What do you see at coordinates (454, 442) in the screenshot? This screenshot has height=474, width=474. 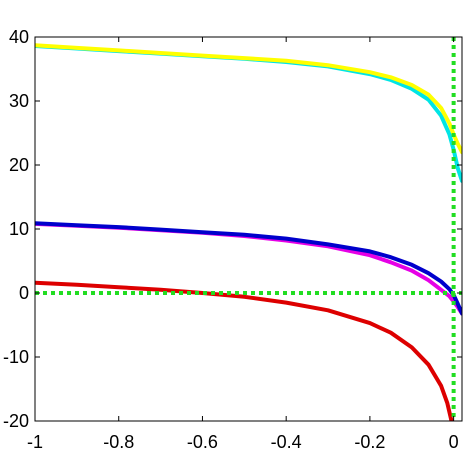 I see `x-tick-label: 0` at bounding box center [454, 442].